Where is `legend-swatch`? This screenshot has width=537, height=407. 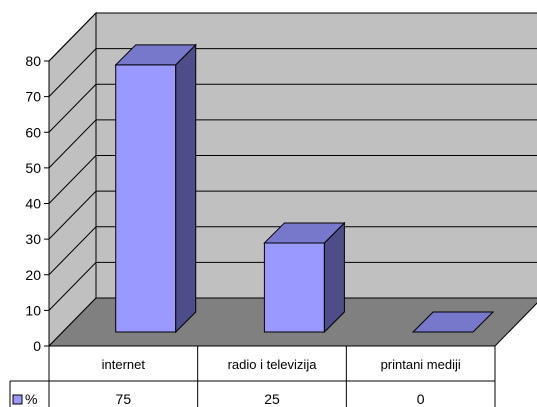 legend-swatch is located at coordinates (17, 399).